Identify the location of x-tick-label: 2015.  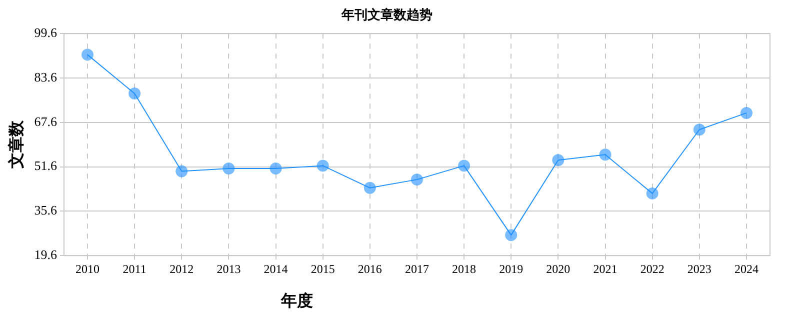
(322, 269).